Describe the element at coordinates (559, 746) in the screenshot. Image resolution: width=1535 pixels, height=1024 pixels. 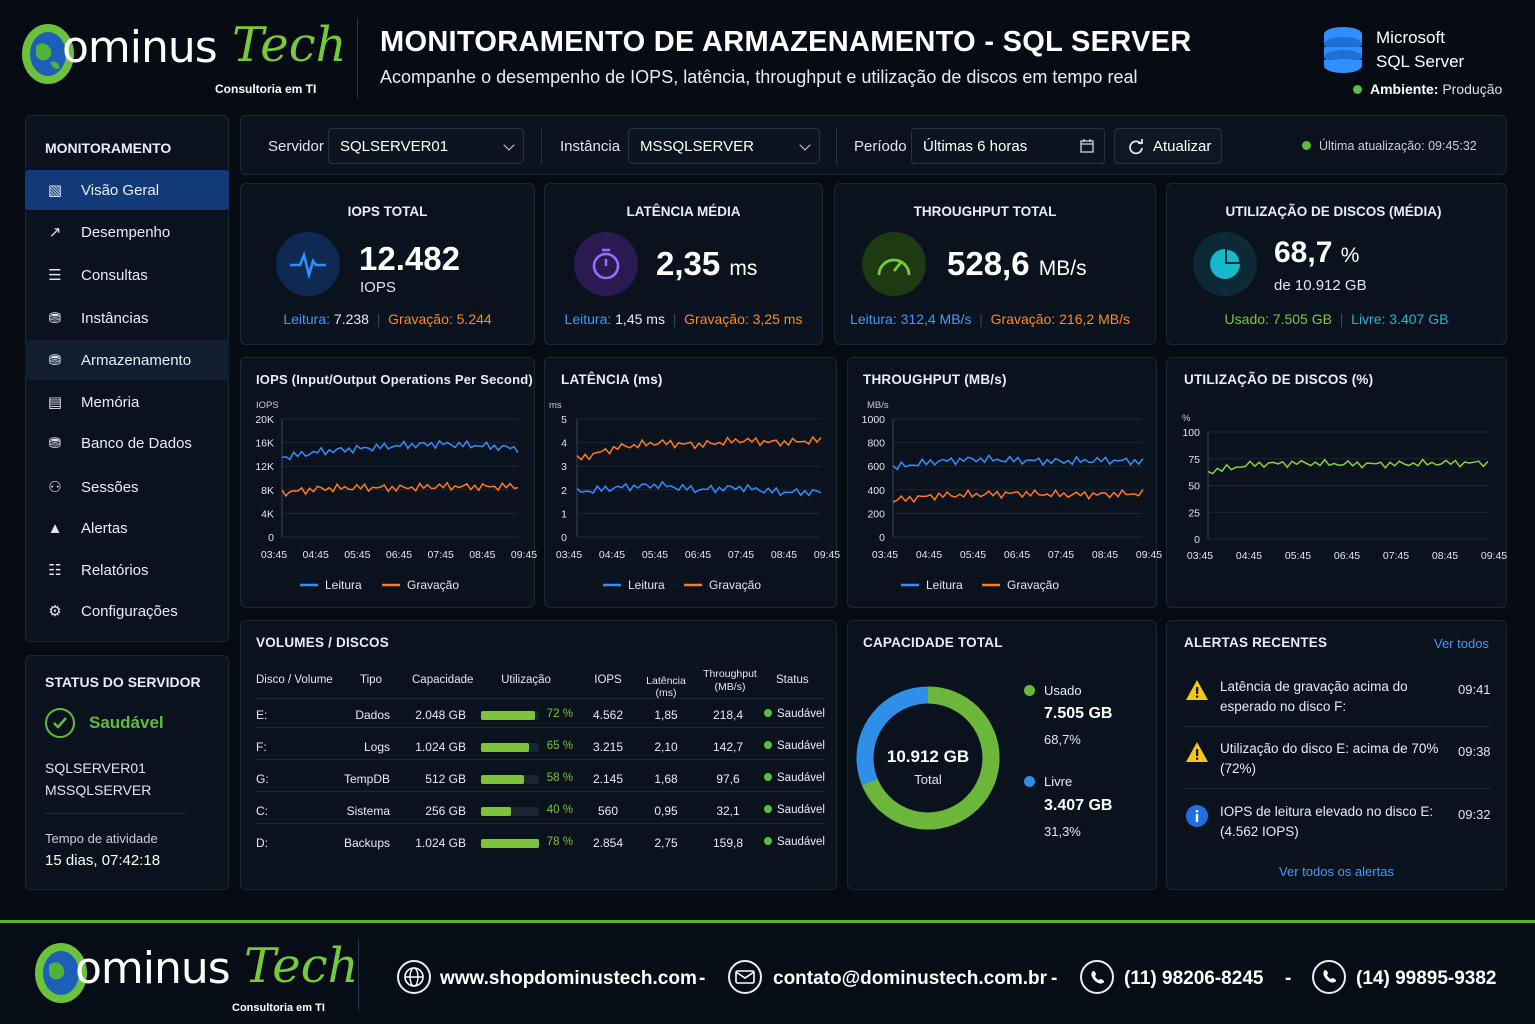
I see `table-cell-util_text: 65 %` at that location.